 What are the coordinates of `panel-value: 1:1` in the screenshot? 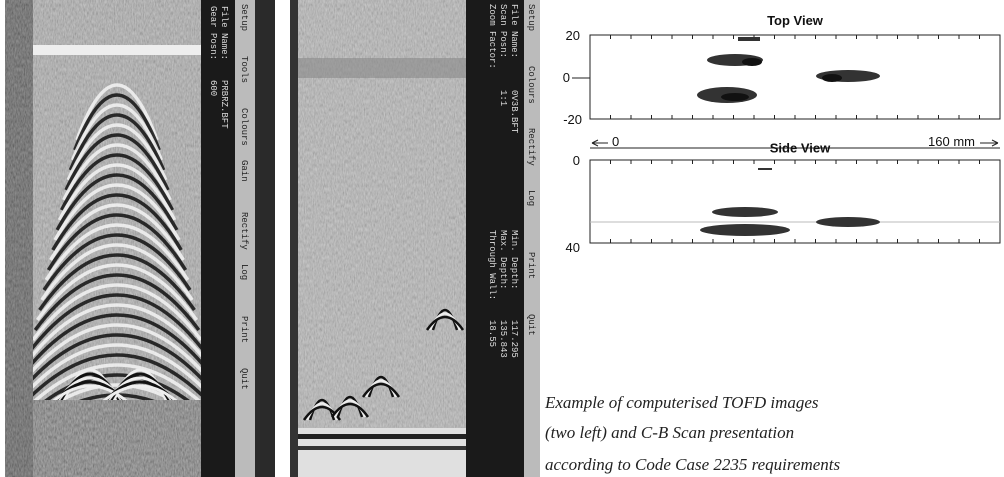 It's located at (503, 98).